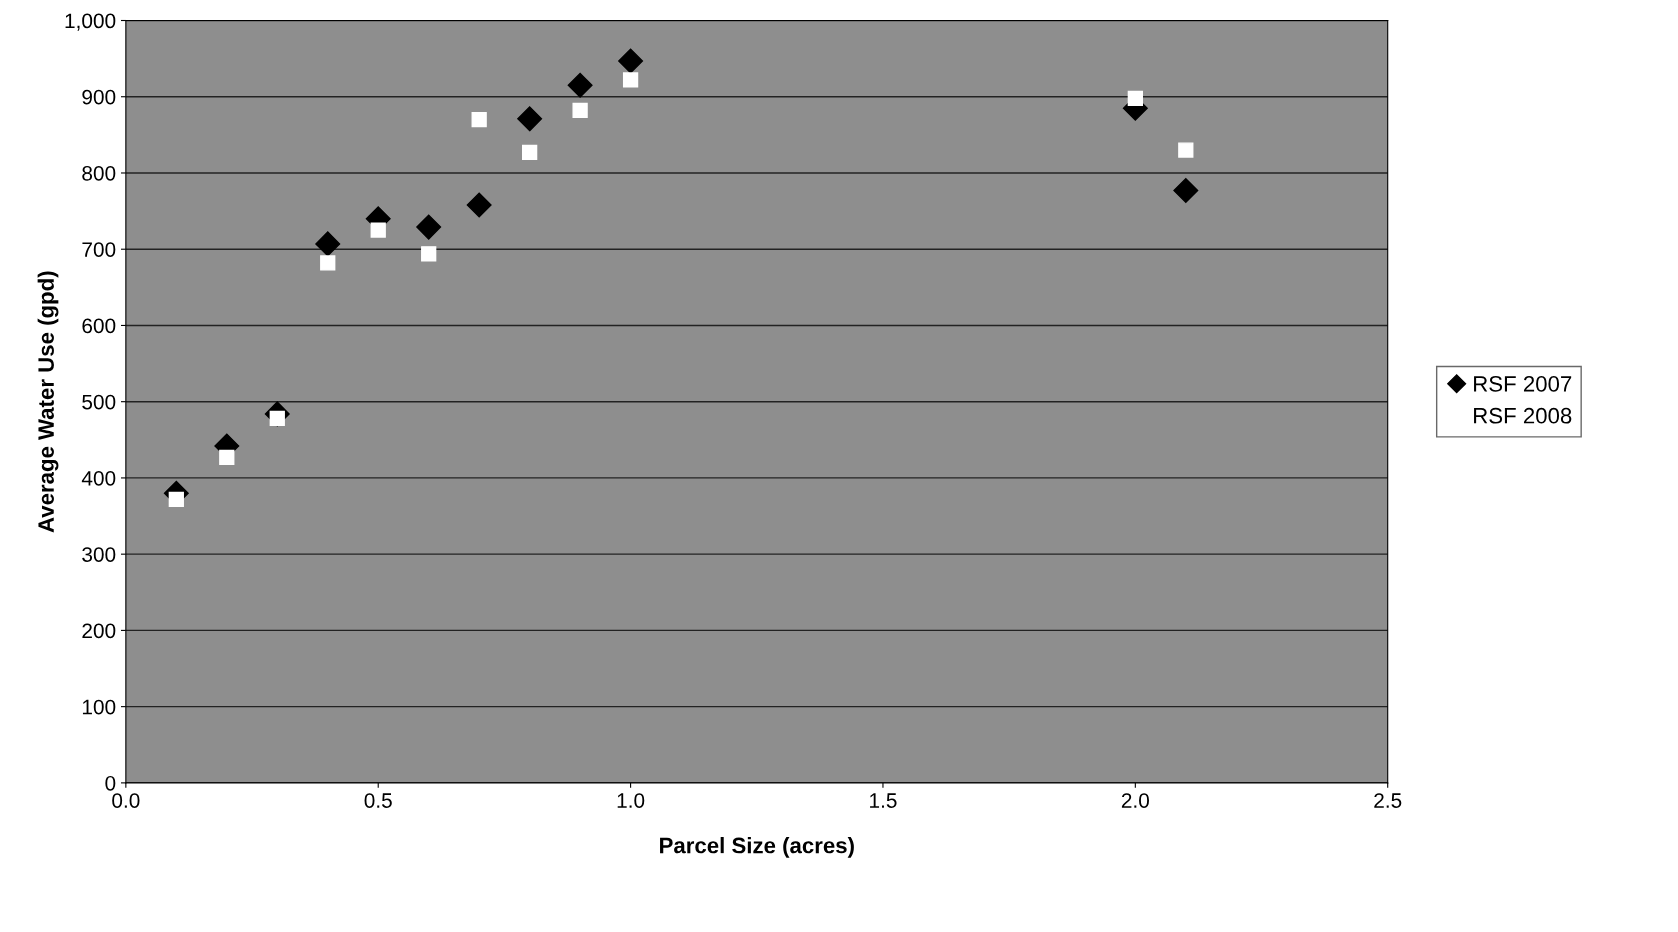 The image size is (1678, 932). Describe the element at coordinates (99, 249) in the screenshot. I see `y-tick-label: 700` at that location.